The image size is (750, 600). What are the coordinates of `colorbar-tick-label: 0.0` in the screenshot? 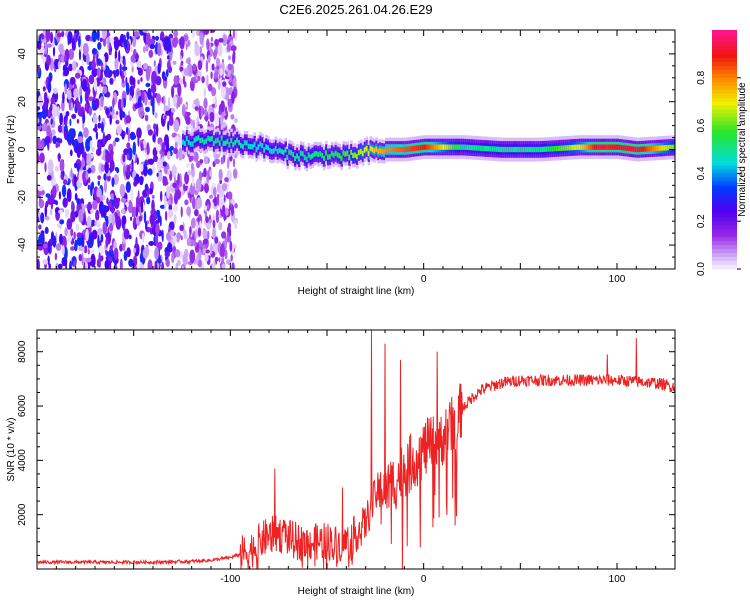 It's located at (701, 269).